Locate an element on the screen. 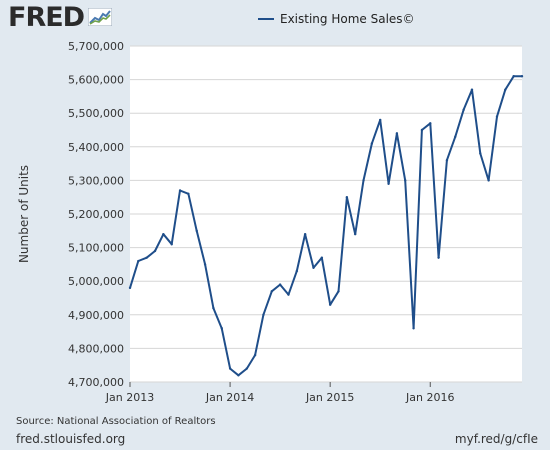 Image resolution: width=550 pixels, height=450 pixels. y-tick-label: 5,500,000 is located at coordinates (96, 113).